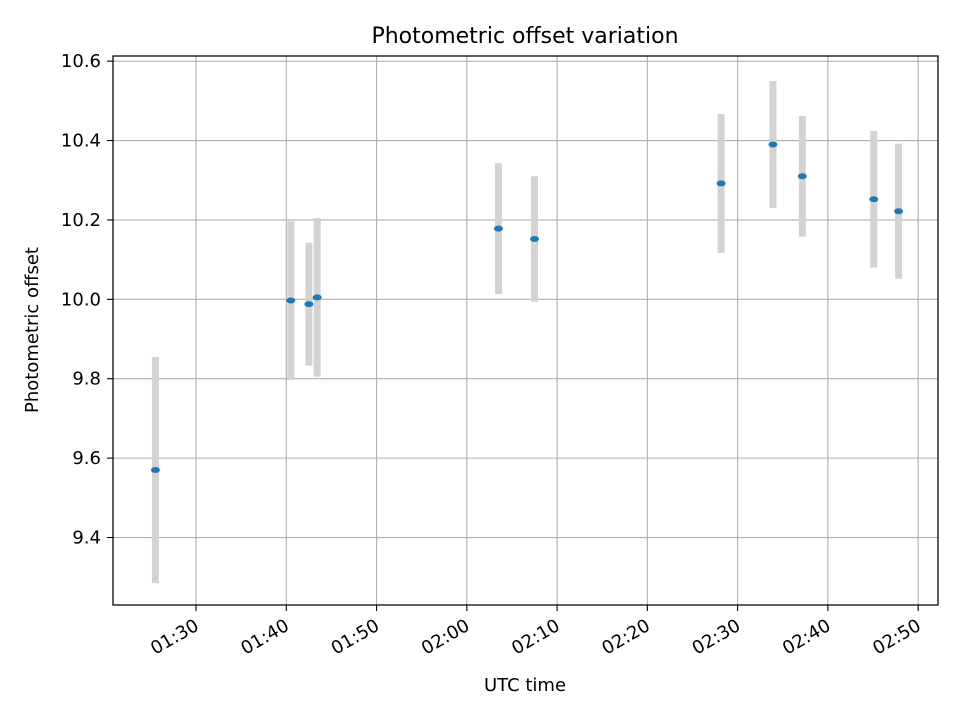 The width and height of the screenshot is (960, 720). I want to click on y-tick-label: 10.0, so click(81, 299).